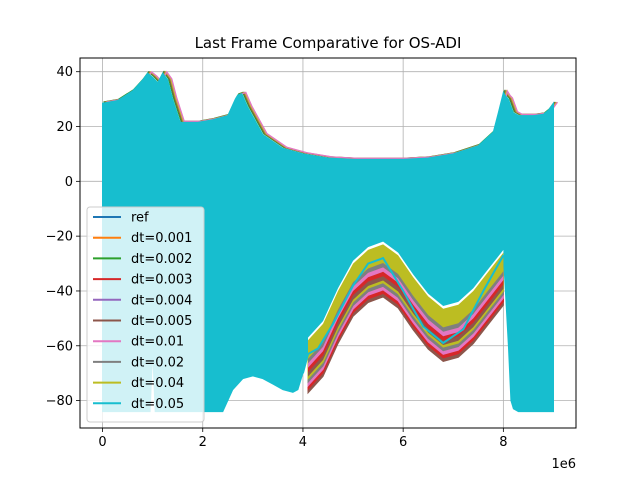  I want to click on series-valley-dt=0.04, so click(406, 301).